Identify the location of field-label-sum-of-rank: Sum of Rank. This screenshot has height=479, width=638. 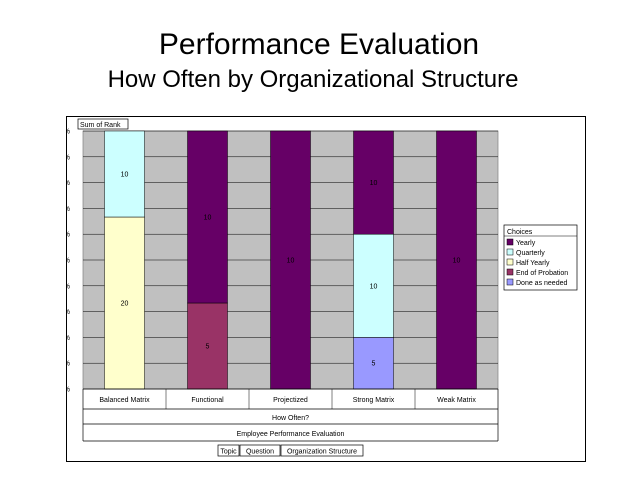
(100, 125).